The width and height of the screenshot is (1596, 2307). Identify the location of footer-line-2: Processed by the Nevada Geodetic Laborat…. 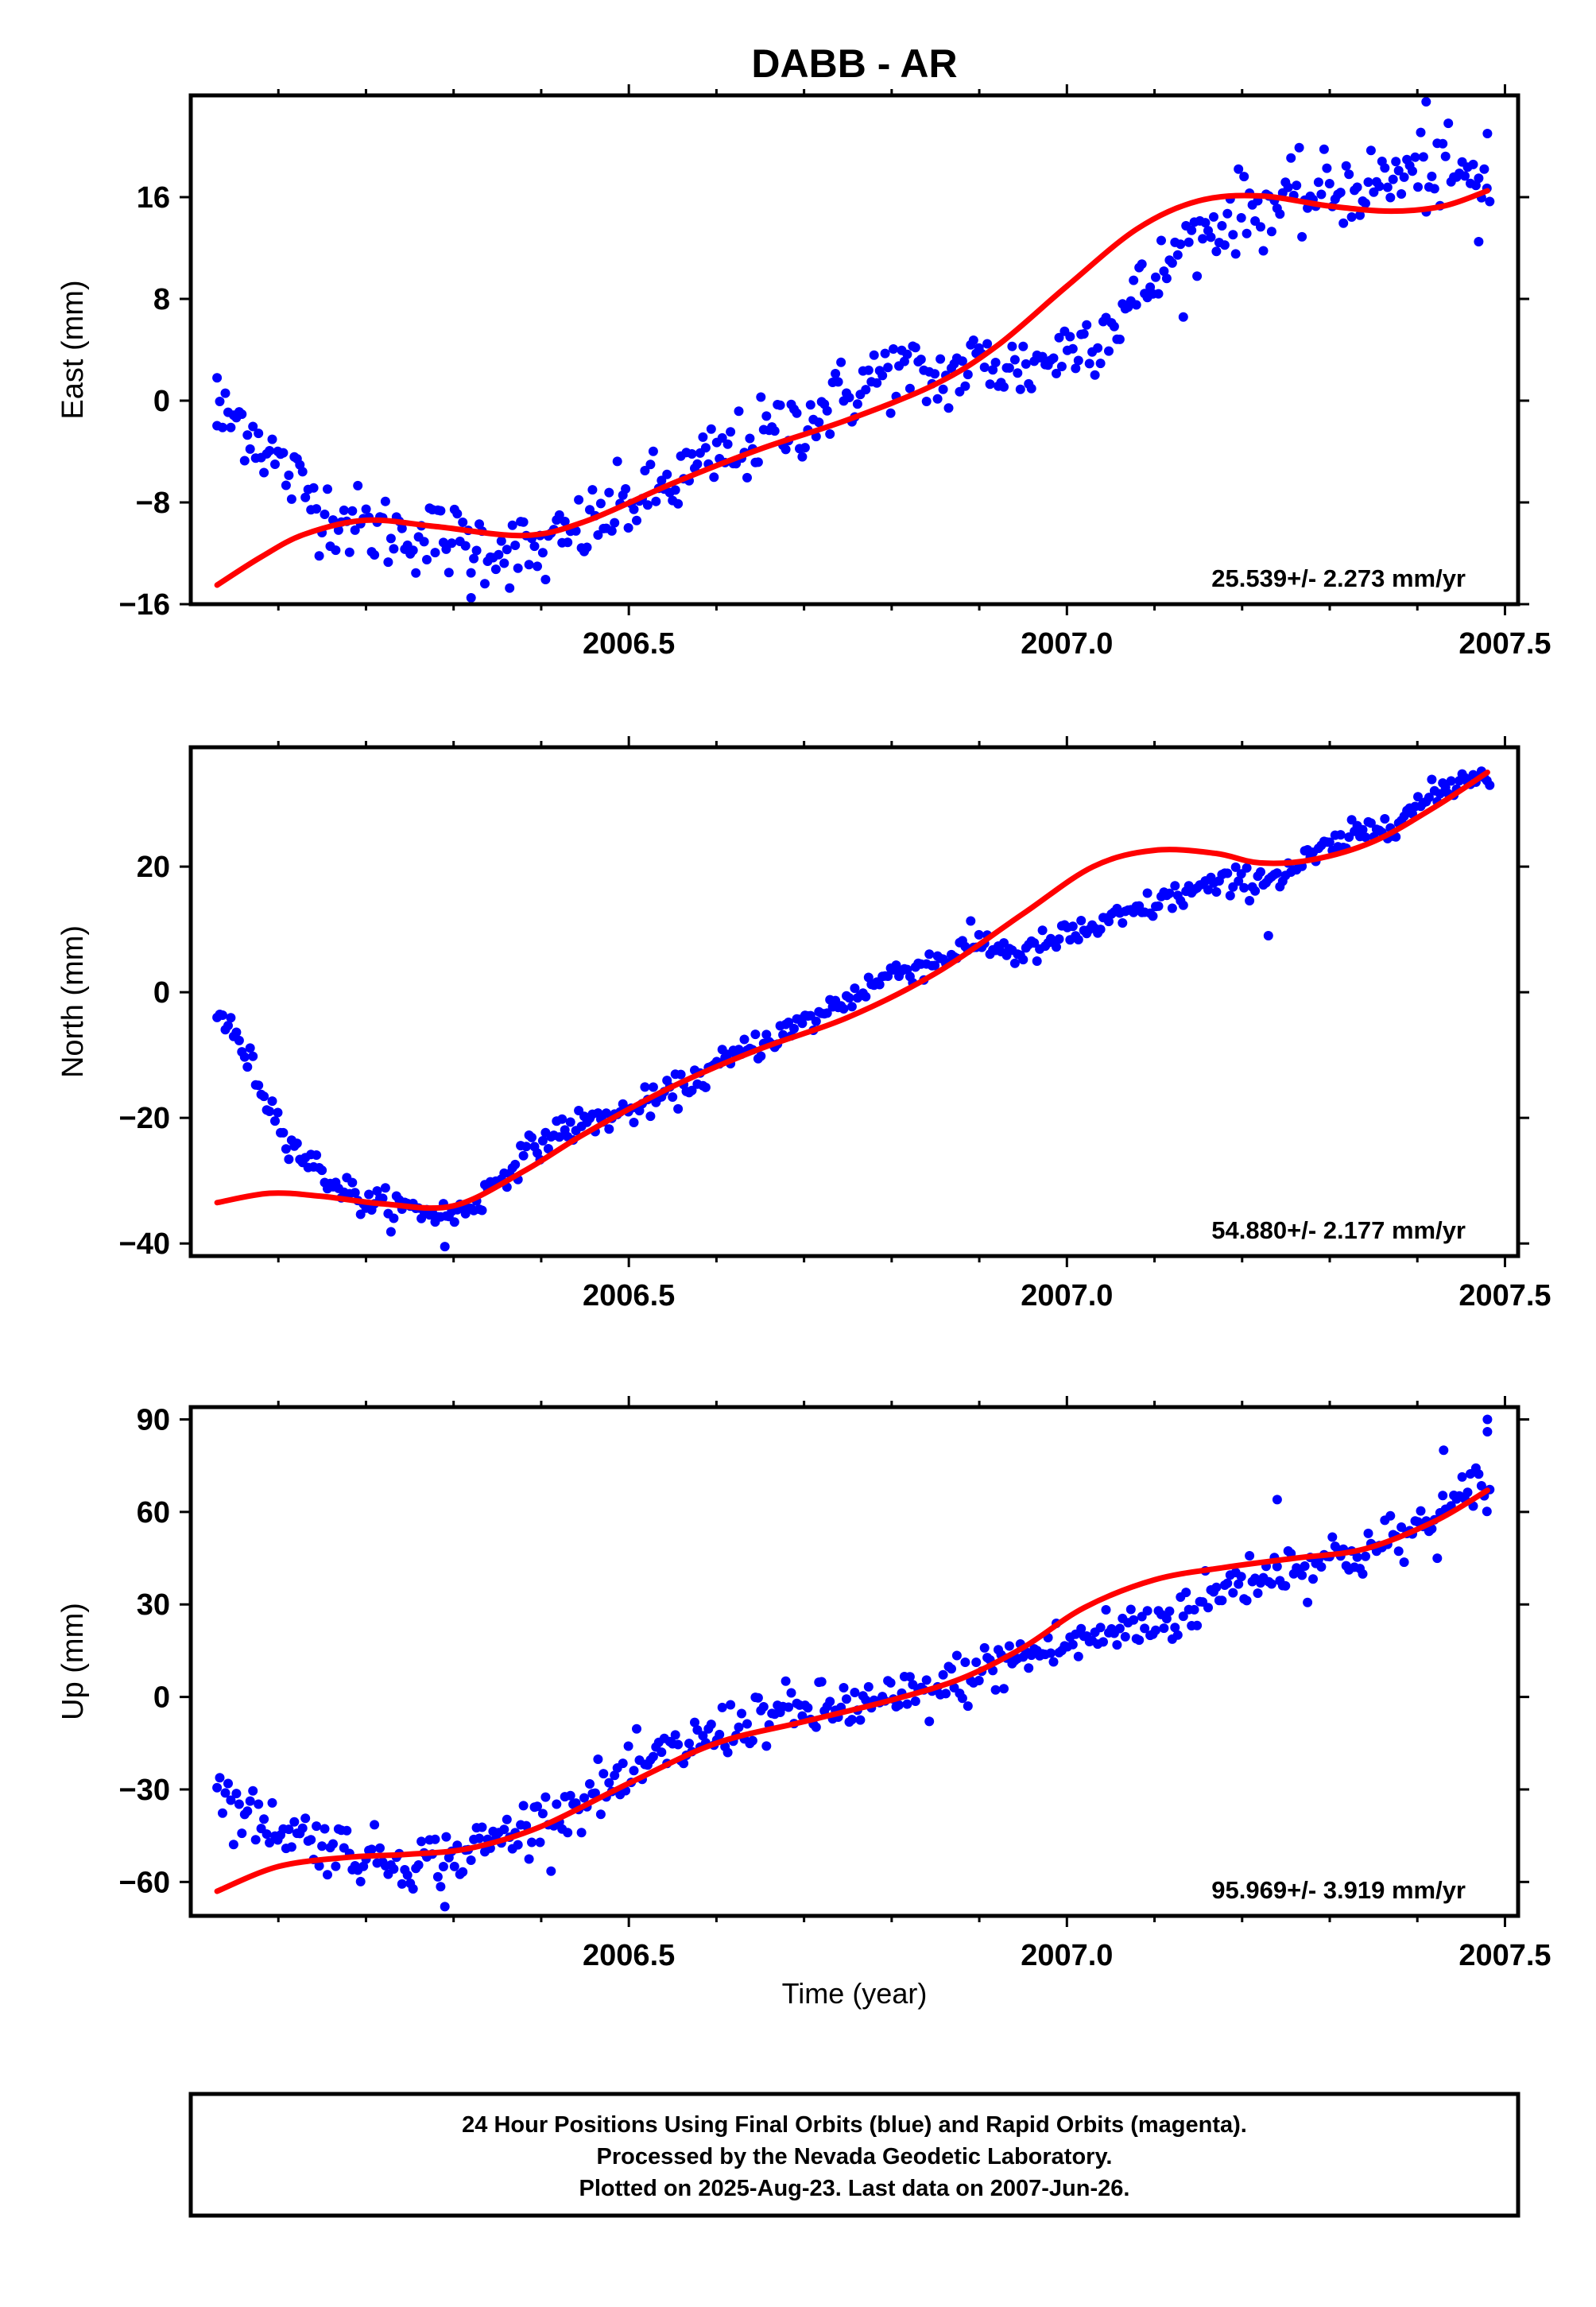
(855, 2157).